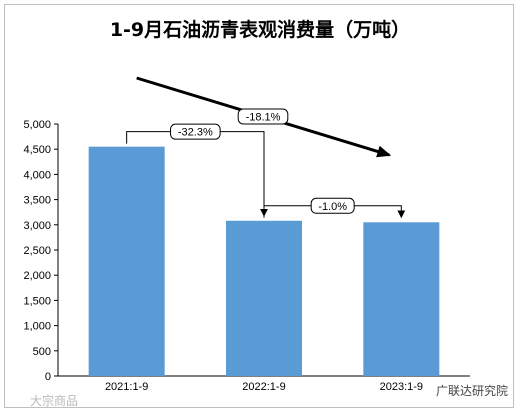 The image size is (520, 414). I want to click on x-axis-labels: 2021:1-9 2022:1-9 2023:1-9, so click(264, 387).